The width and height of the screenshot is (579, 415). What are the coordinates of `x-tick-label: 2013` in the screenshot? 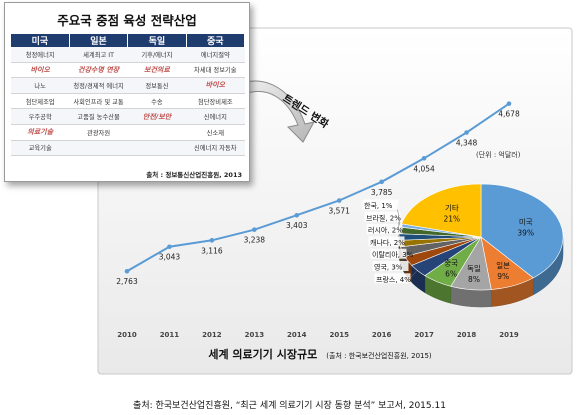 It's located at (255, 335).